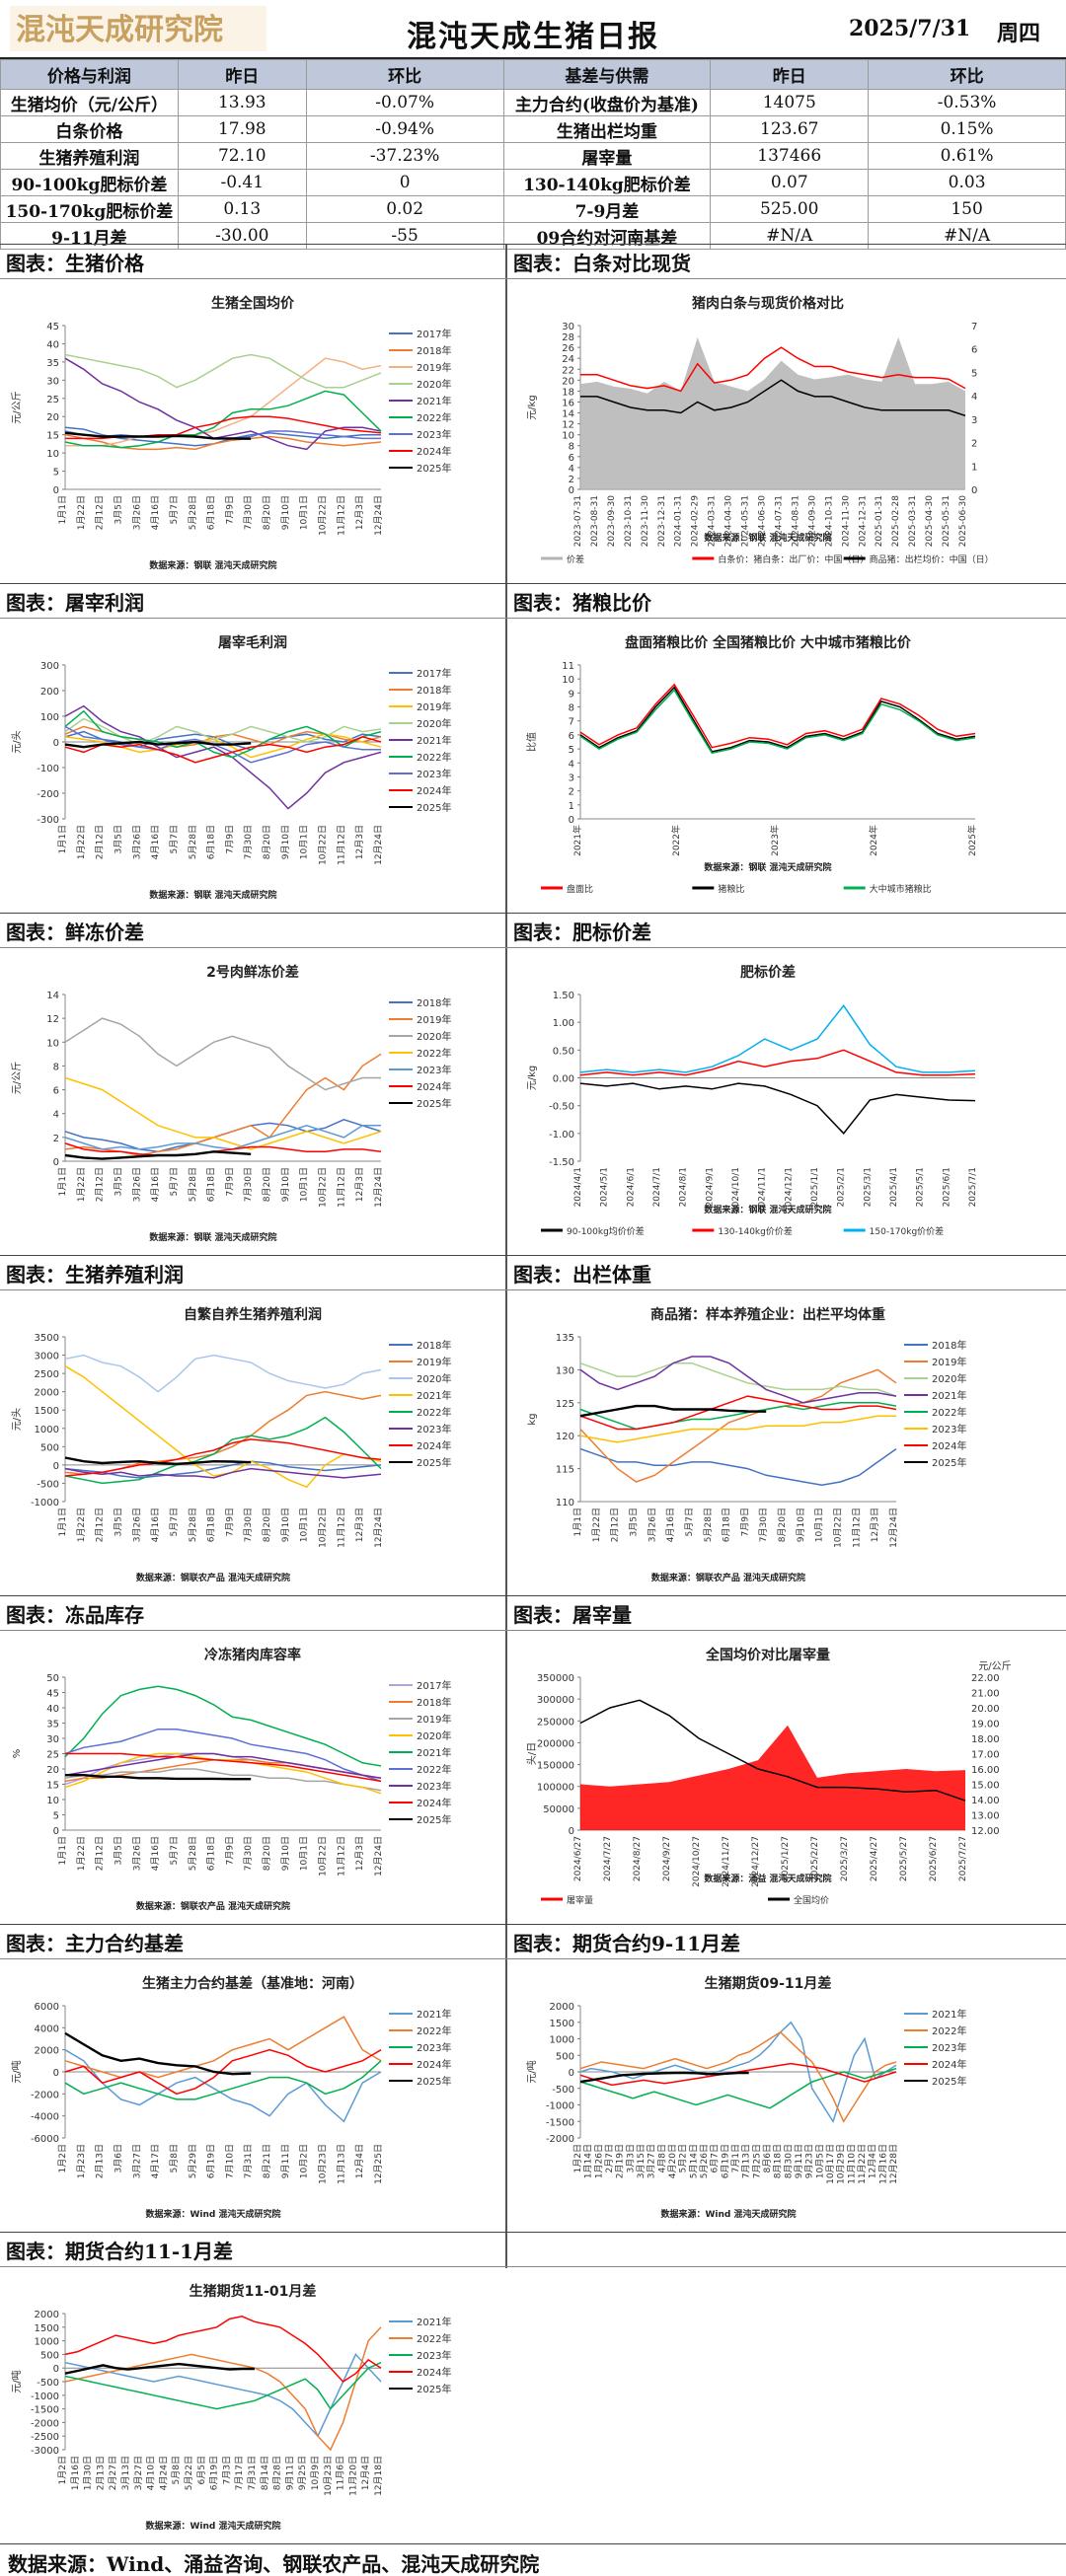 The width and height of the screenshot is (1066, 2576). Describe the element at coordinates (568, 392) in the screenshot. I see `y-tick-label: 18` at that location.